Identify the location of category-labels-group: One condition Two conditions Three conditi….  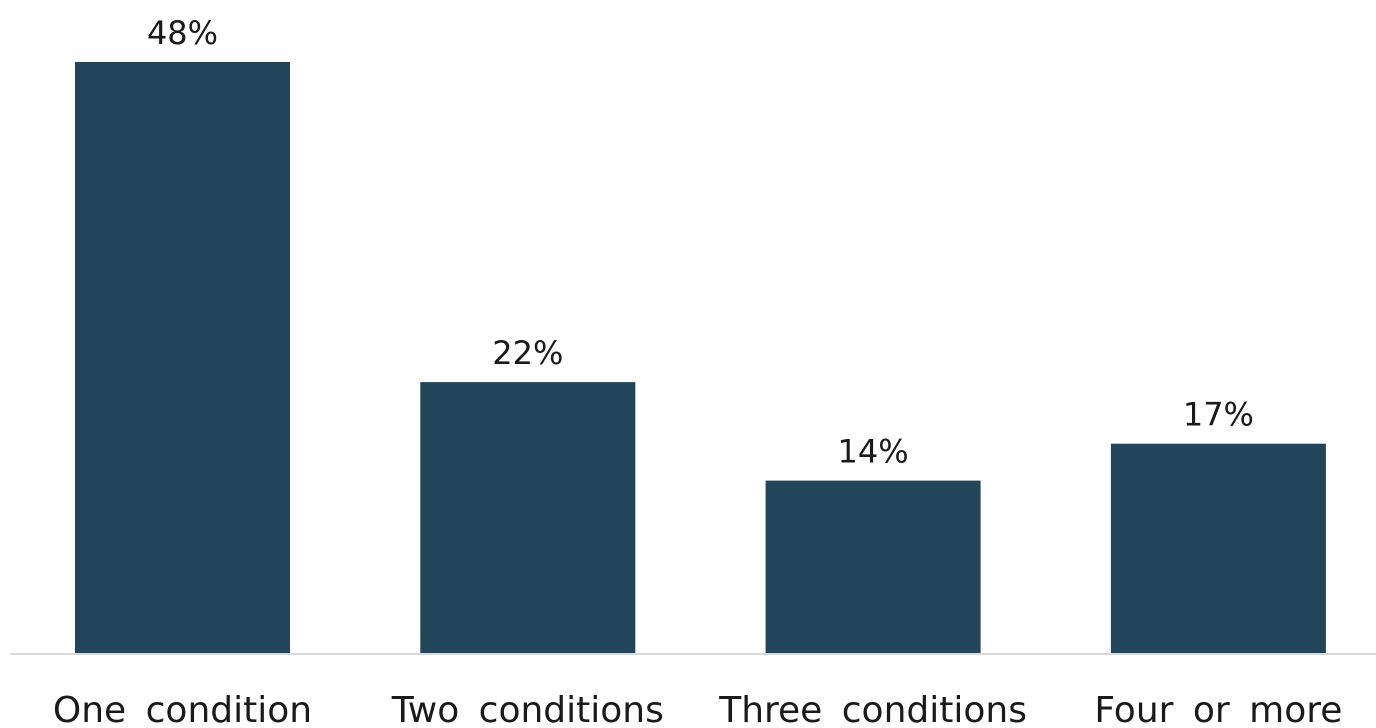
(698, 709).